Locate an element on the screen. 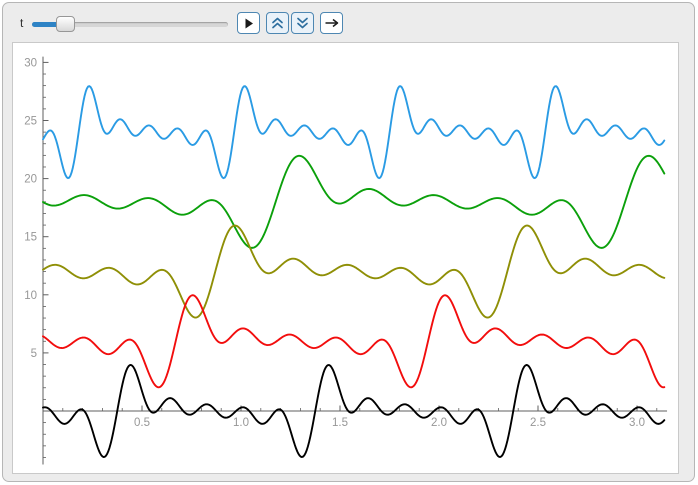 Image resolution: width=698 pixels, height=485 pixels. x-tick-label: 0.5 is located at coordinates (142, 423).